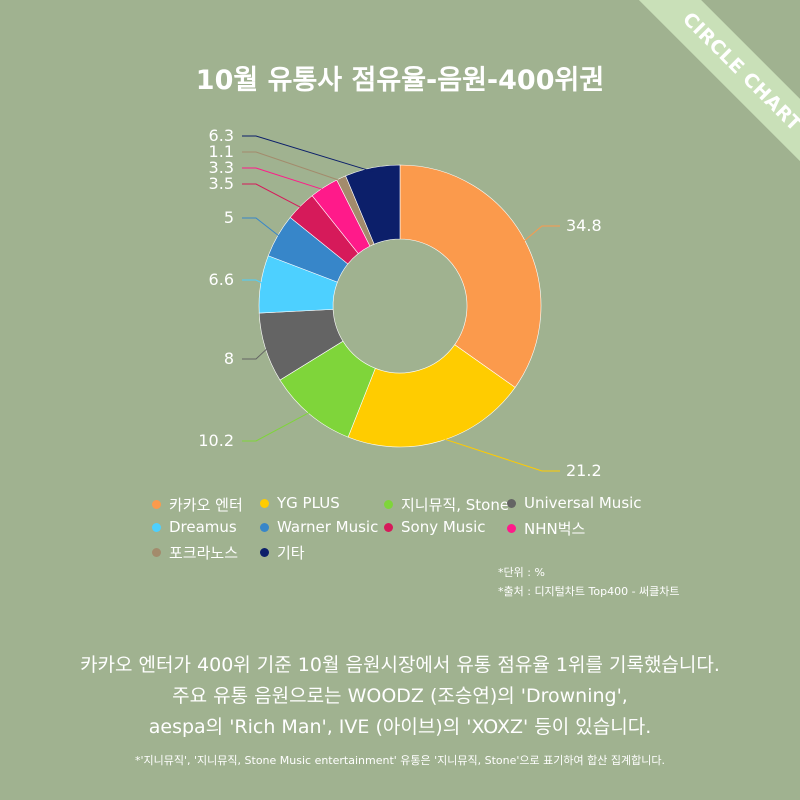 The height and width of the screenshot is (800, 800). What do you see at coordinates (221, 151) in the screenshot?
I see `data-label: 1.1` at bounding box center [221, 151].